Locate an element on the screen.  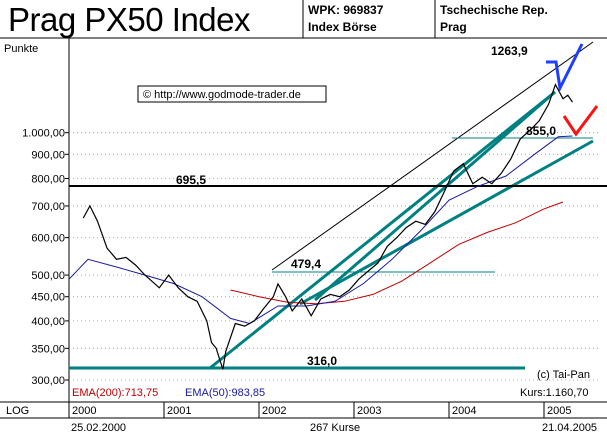
y-tick-label: 900,00 is located at coordinates (48, 155).